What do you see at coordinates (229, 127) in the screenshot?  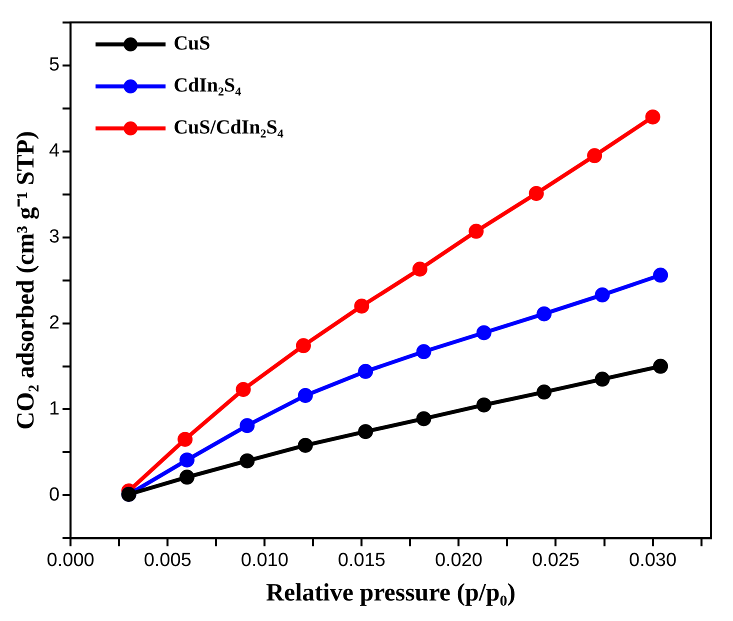 I see `legend-label: CuS/CdIn₂S₄` at bounding box center [229, 127].